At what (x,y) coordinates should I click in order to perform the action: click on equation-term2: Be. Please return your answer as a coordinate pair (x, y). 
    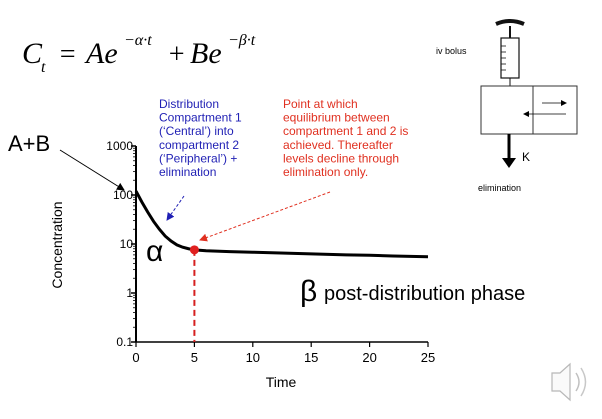
    Looking at the image, I should click on (206, 53).